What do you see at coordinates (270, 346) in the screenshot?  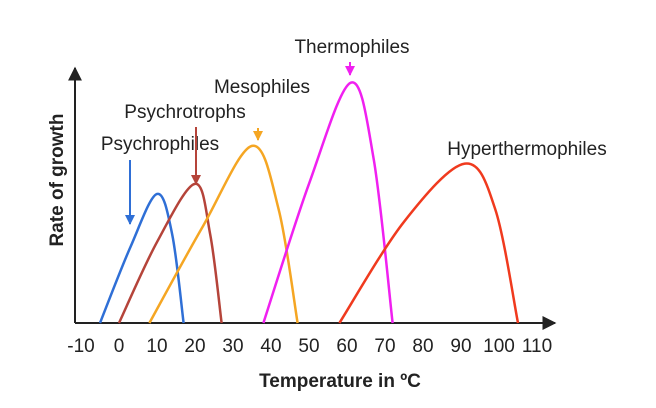 I see `x-tick-label: 40` at bounding box center [270, 346].